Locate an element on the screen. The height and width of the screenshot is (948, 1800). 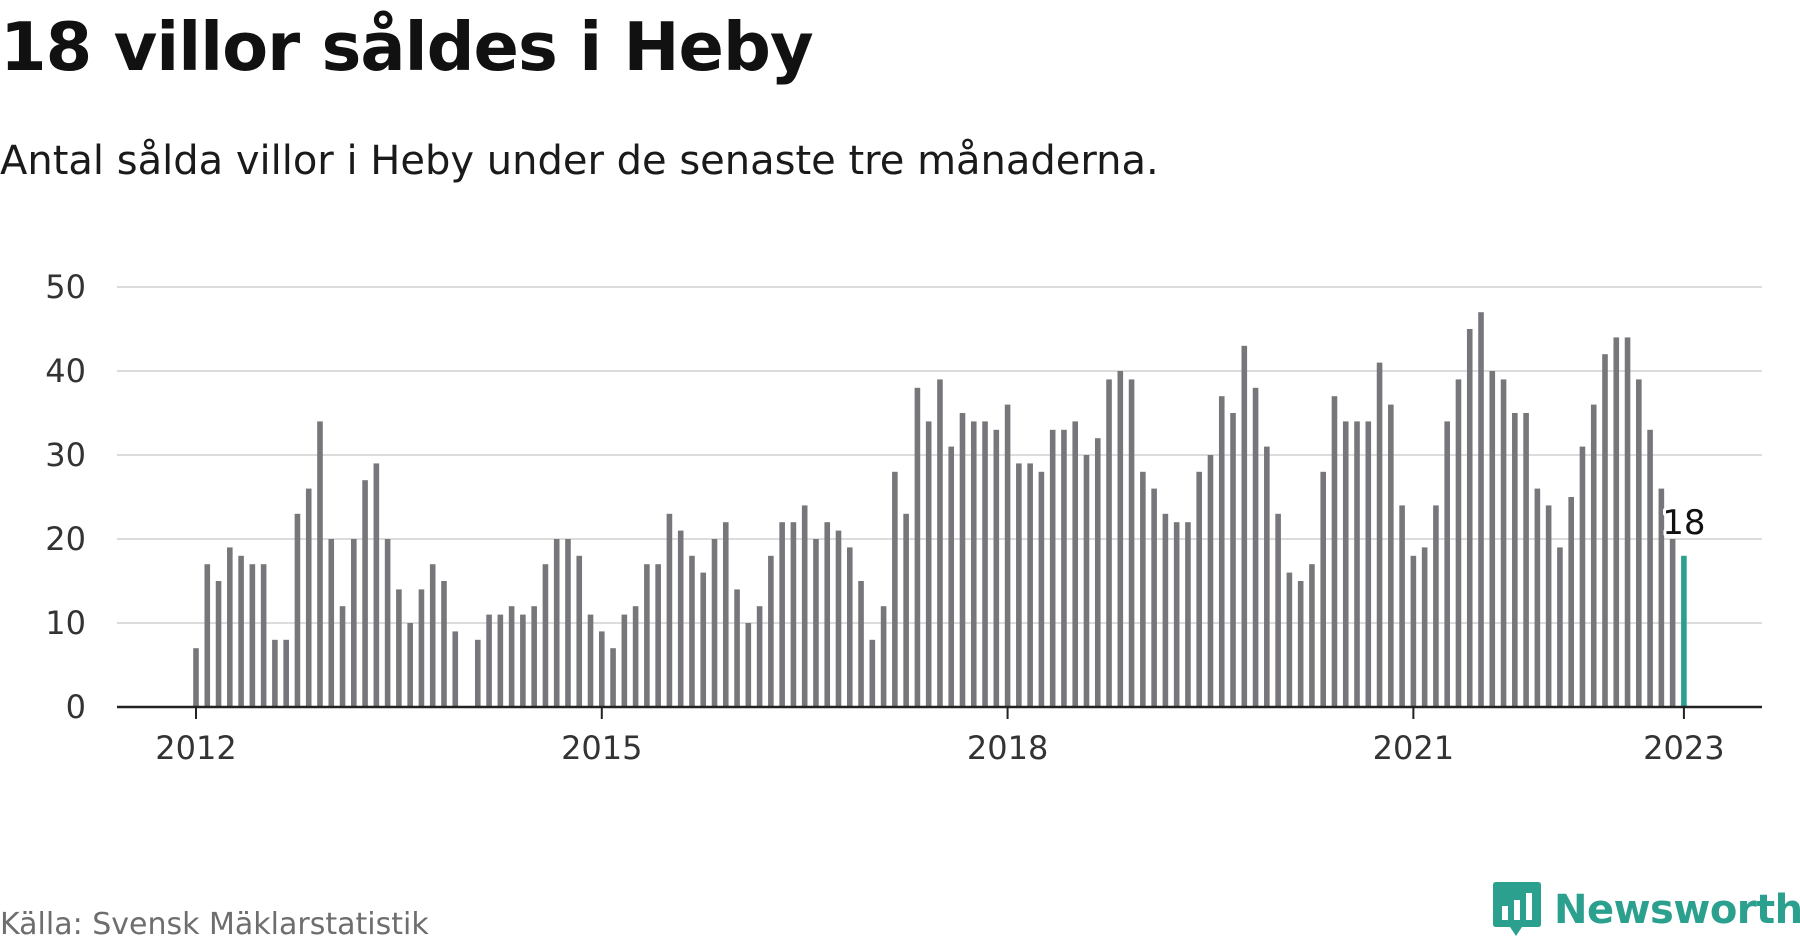
x-tick-label: 2018 is located at coordinates (1007, 748).